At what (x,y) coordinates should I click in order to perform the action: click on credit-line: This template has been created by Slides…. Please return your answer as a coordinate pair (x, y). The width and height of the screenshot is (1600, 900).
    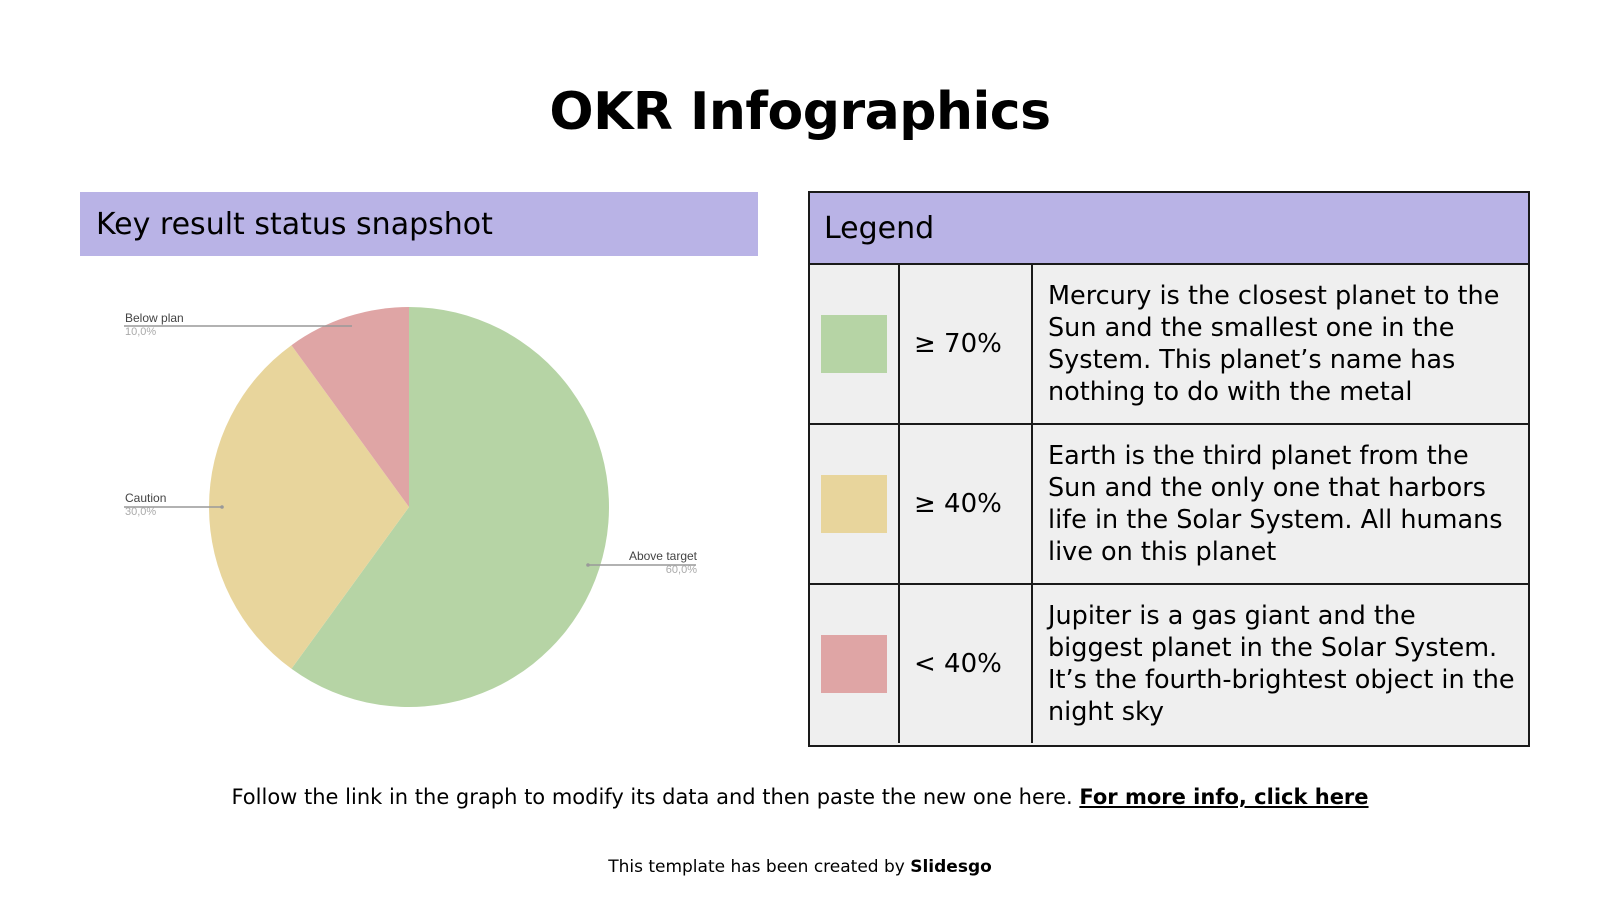
    Looking at the image, I should click on (800, 867).